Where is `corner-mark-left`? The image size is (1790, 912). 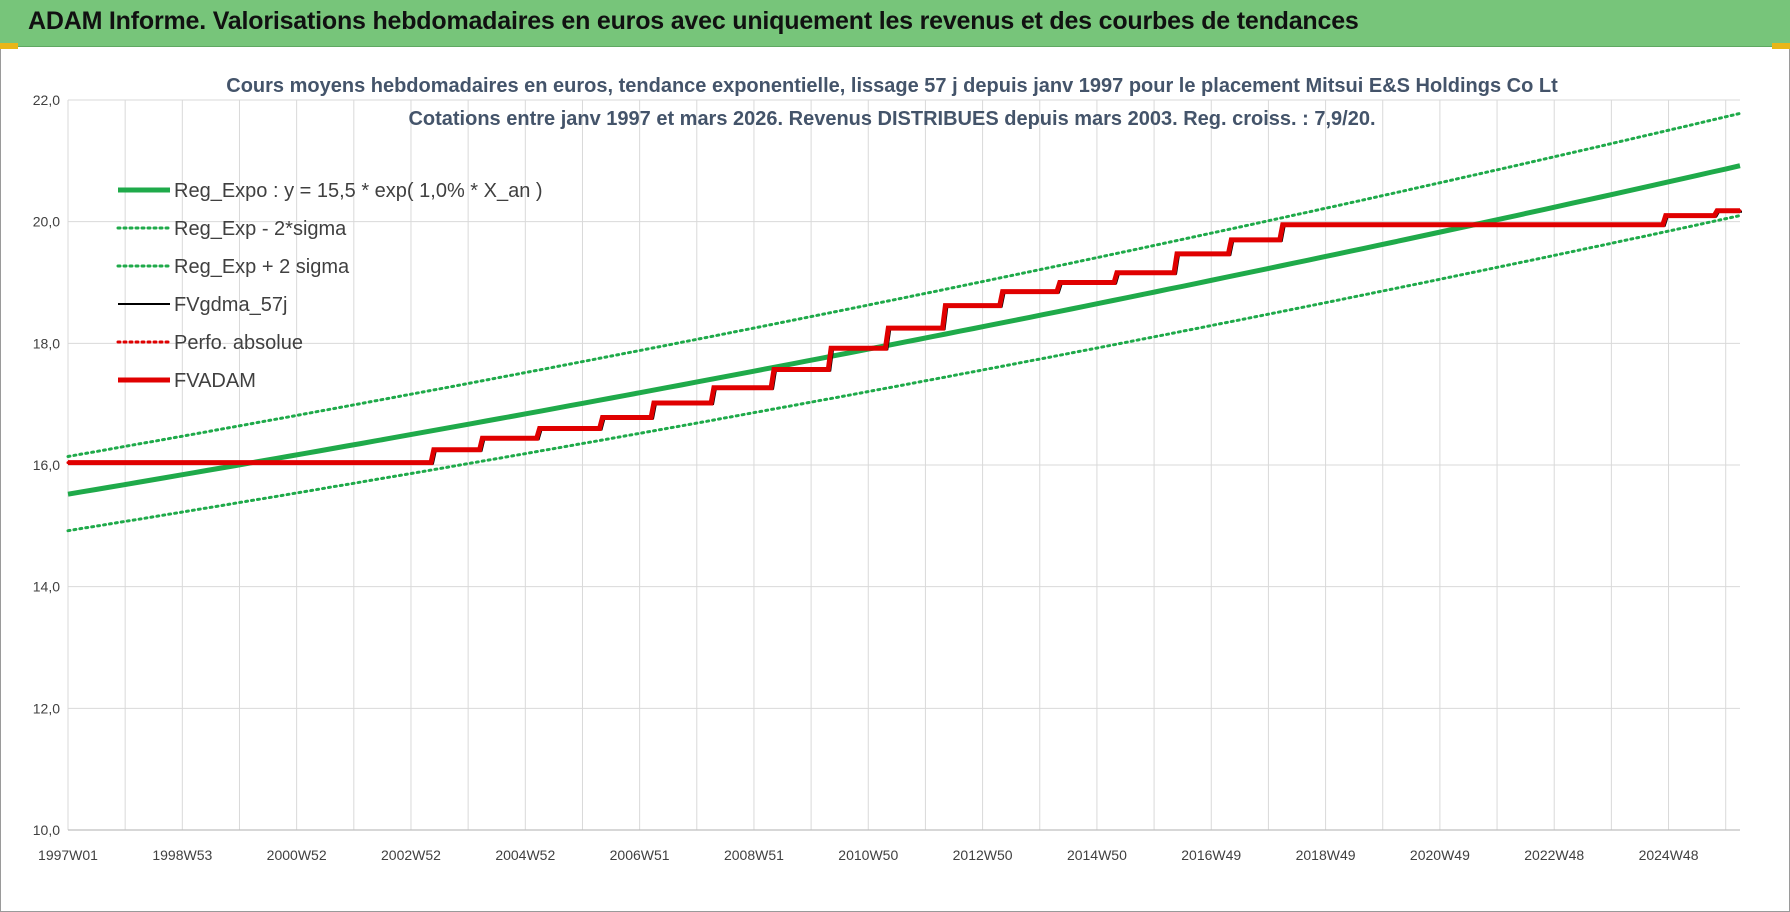
corner-mark-left is located at coordinates (9, 46).